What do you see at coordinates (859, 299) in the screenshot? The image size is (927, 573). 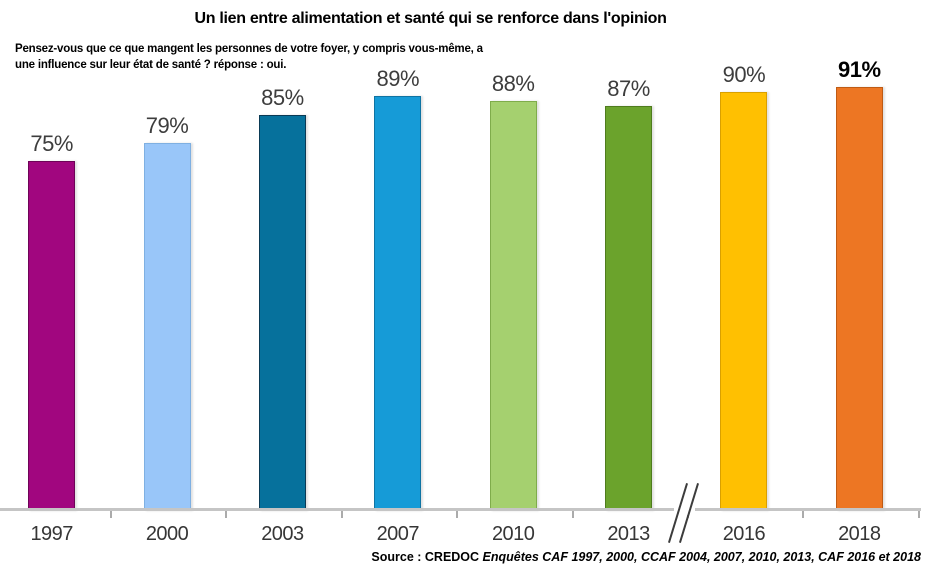 I see `bar-2018` at bounding box center [859, 299].